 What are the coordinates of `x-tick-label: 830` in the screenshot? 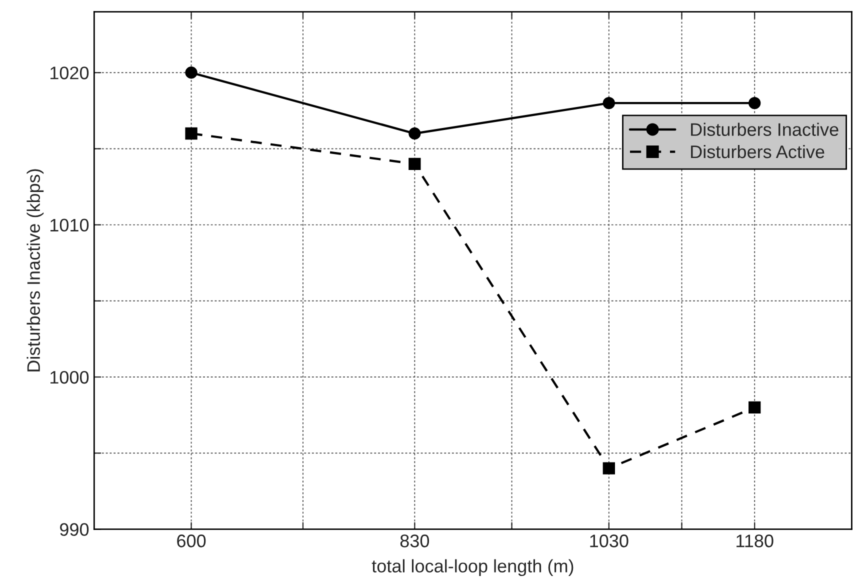 It's located at (415, 541).